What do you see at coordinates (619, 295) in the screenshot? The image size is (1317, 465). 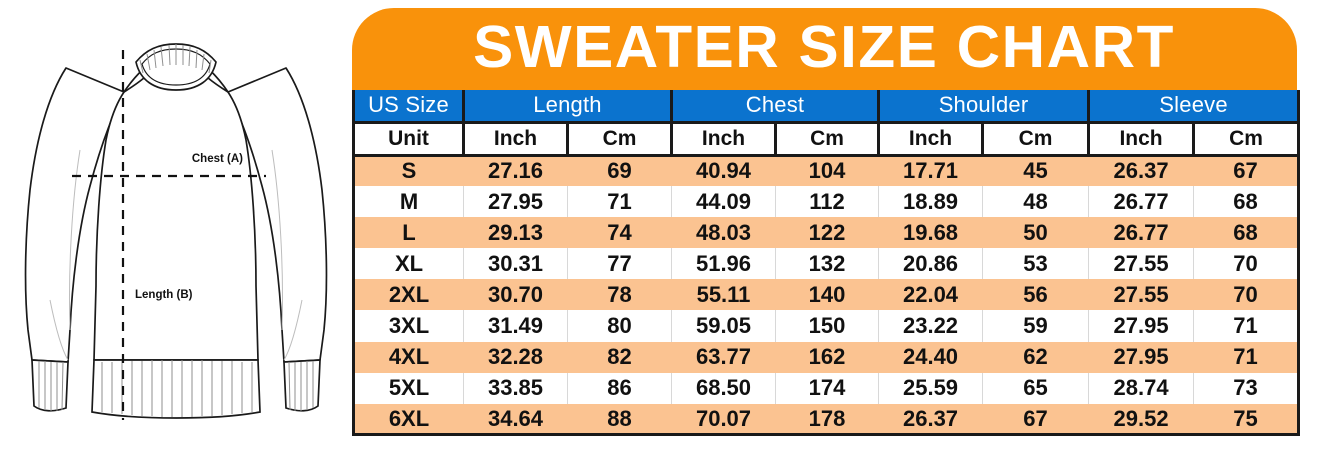 I see `cell-length-cm: 78` at bounding box center [619, 295].